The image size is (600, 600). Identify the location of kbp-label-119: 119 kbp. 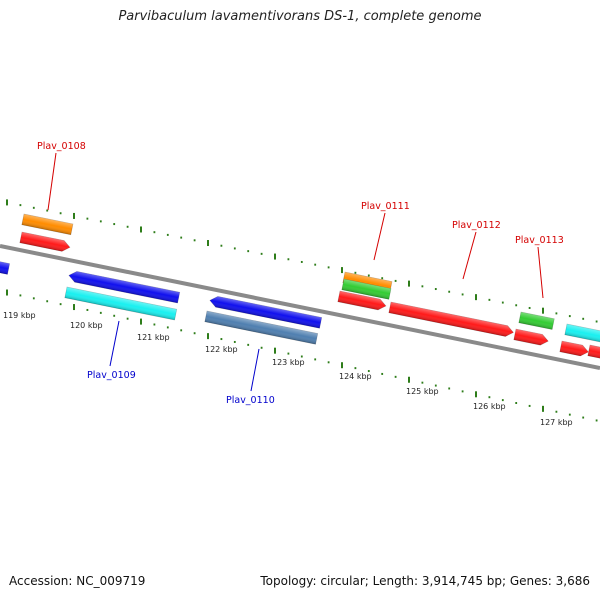
(19, 315).